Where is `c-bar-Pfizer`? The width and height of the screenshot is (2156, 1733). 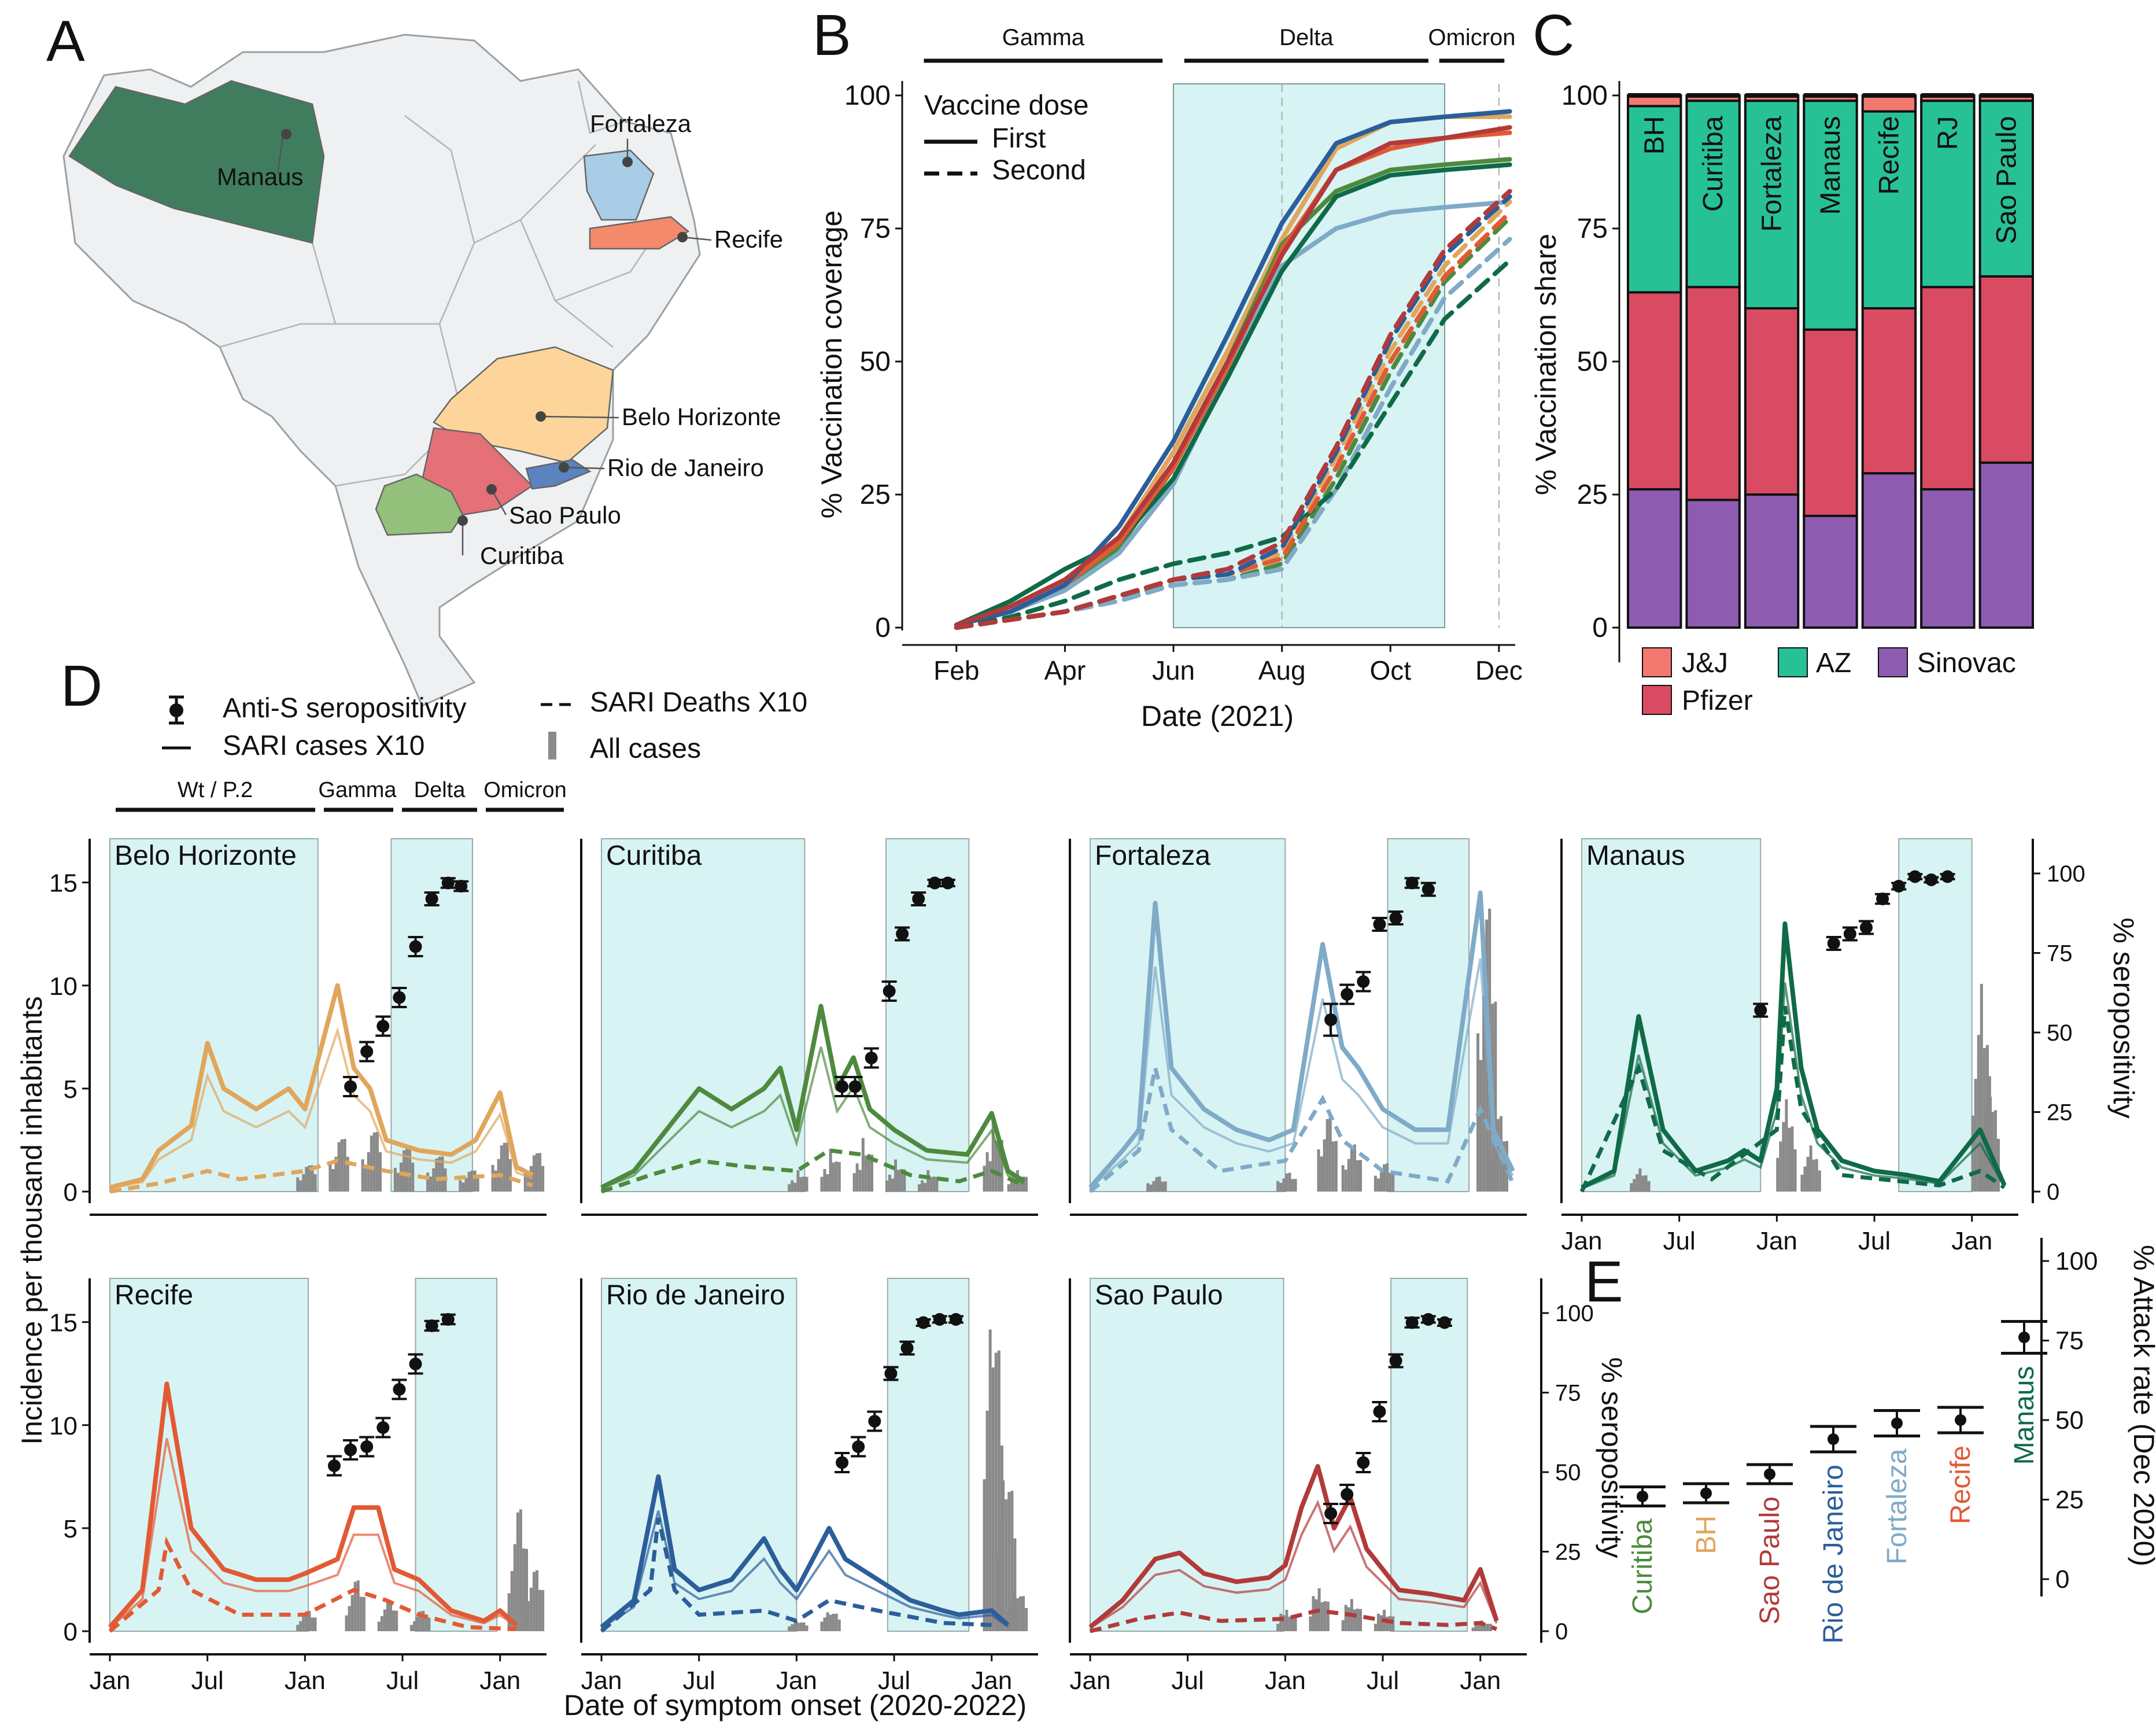 c-bar-Pfizer is located at coordinates (2006, 370).